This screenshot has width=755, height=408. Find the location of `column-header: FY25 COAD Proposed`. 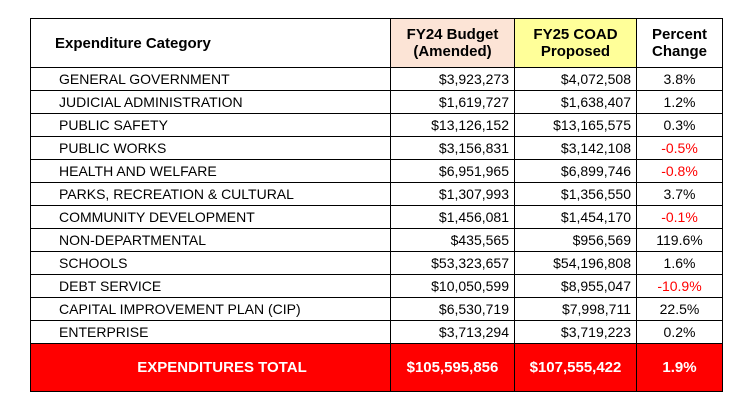

column-header: FY25 COAD Proposed is located at coordinates (575, 43).